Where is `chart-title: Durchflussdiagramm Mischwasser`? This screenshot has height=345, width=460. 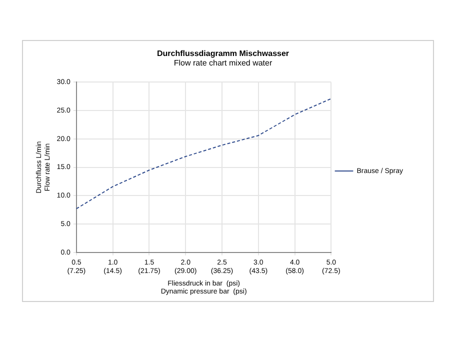 chart-title: Durchflussdiagramm Mischwasser is located at coordinates (223, 53).